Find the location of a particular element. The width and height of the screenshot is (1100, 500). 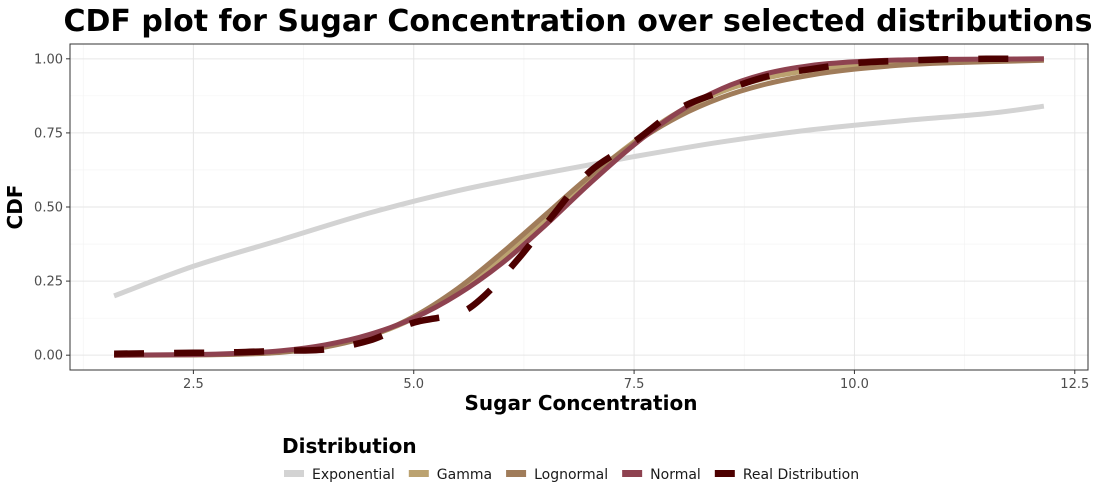

legend-key-normal is located at coordinates (632, 473).